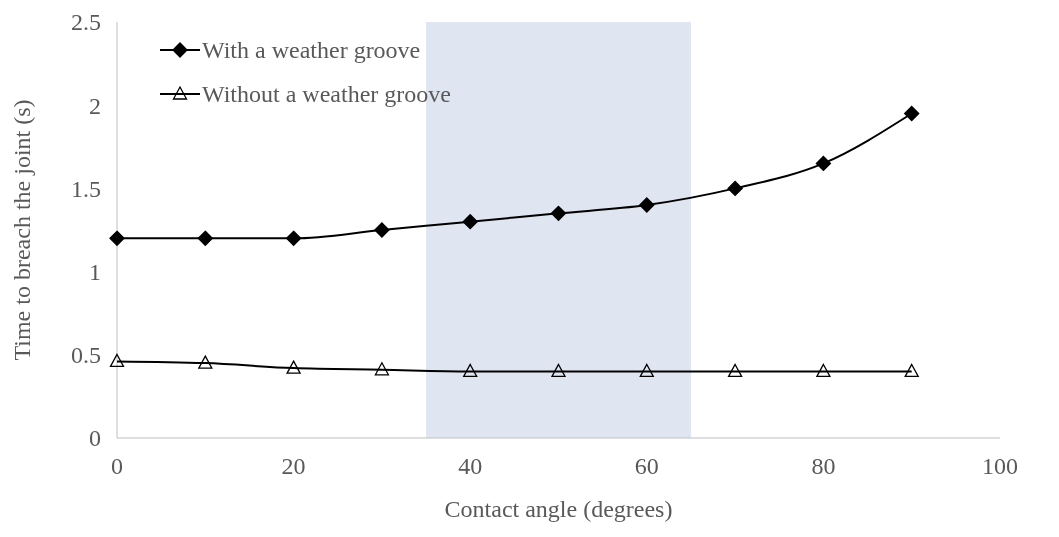 The image size is (1059, 537). Describe the element at coordinates (293, 466) in the screenshot. I see `x-tick-label: 20` at that location.